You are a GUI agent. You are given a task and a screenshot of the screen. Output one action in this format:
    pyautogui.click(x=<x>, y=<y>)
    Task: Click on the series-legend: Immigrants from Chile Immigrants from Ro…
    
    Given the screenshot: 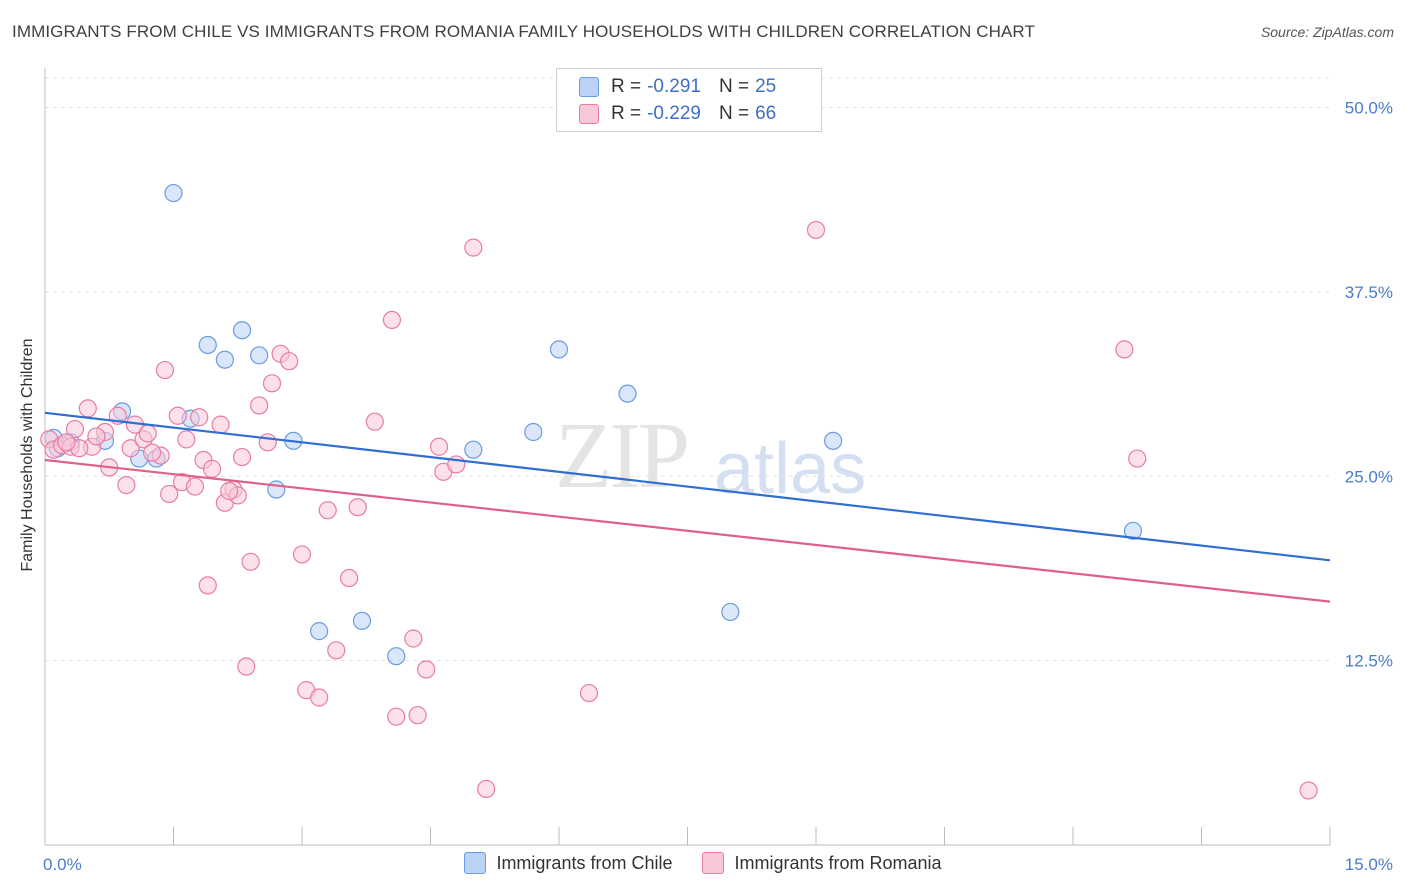 What is the action you would take?
    pyautogui.click(x=703, y=863)
    